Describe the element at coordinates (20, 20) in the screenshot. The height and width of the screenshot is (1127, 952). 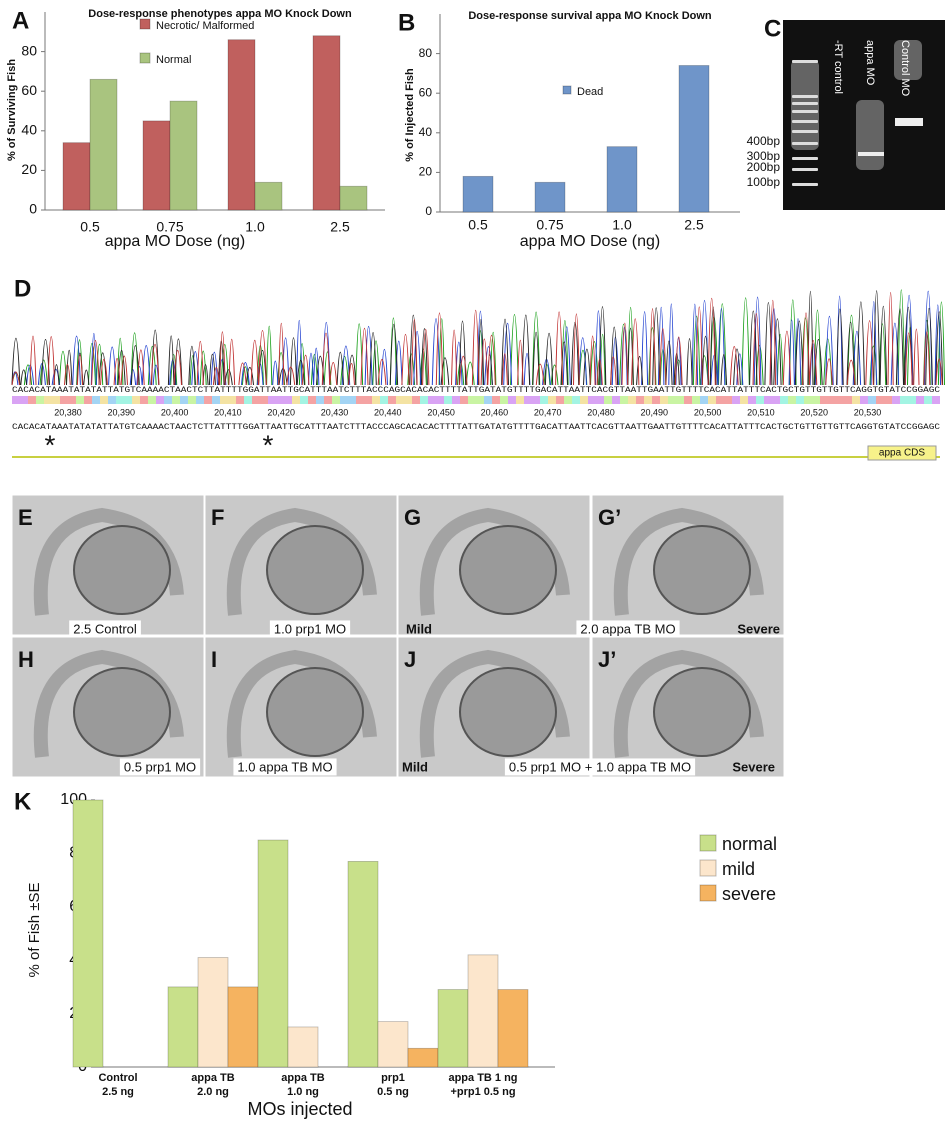
I see `panel-label: A` at that location.